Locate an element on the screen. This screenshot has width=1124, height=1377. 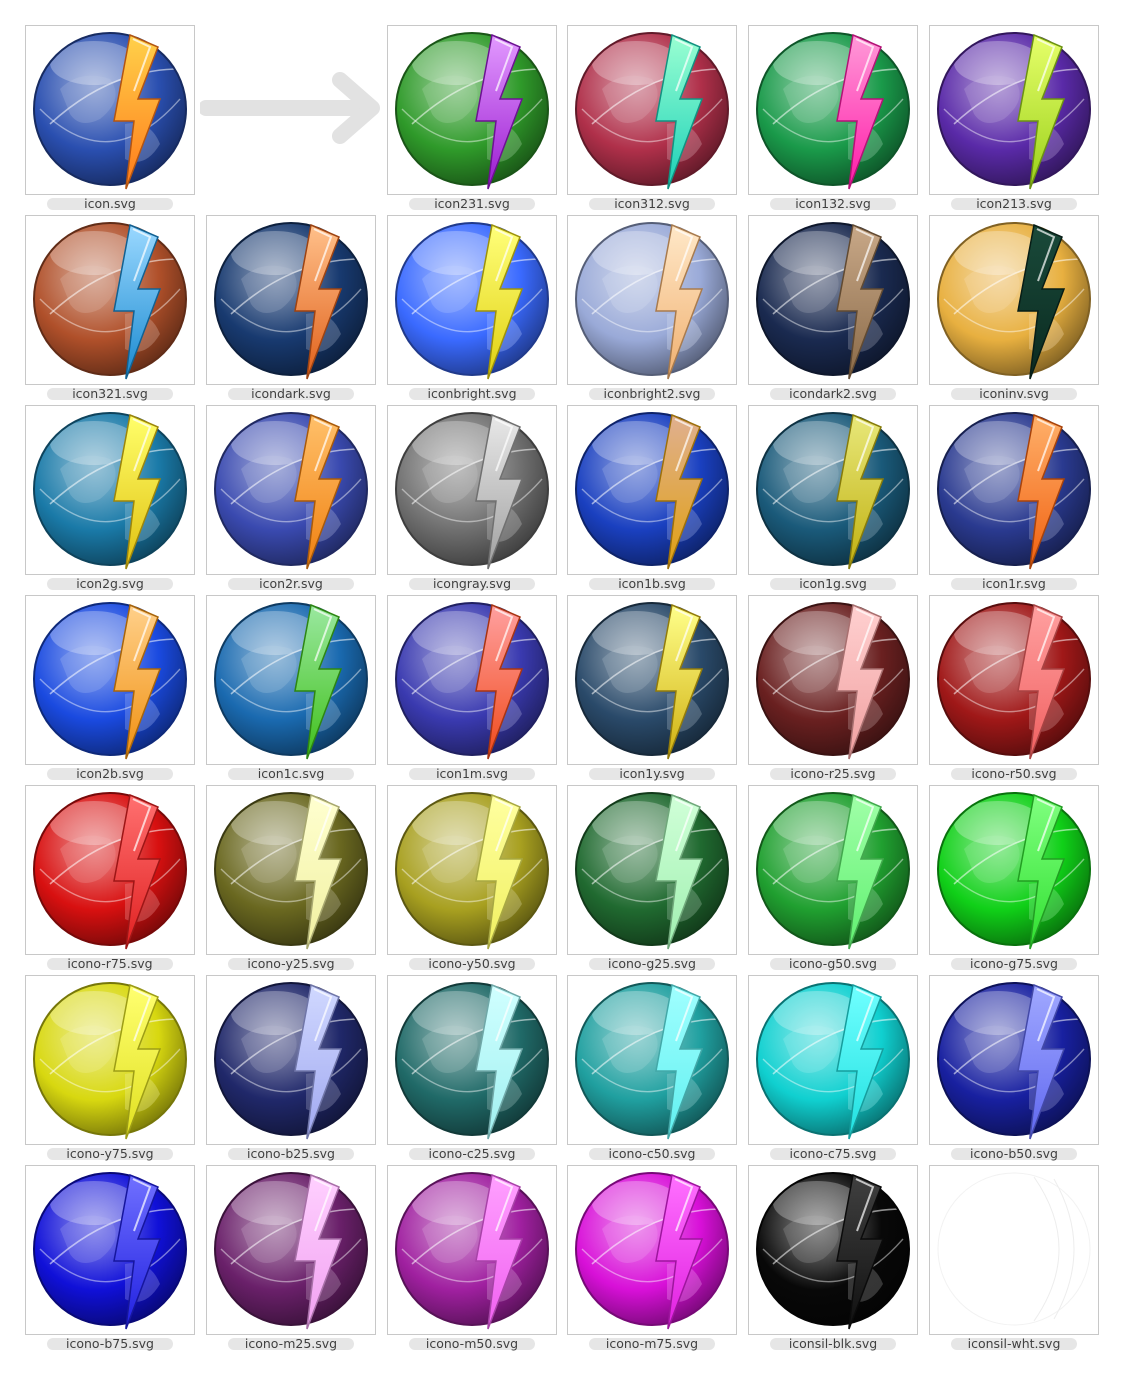
icon-filename-label: icono-g50.svg is located at coordinates (833, 964).